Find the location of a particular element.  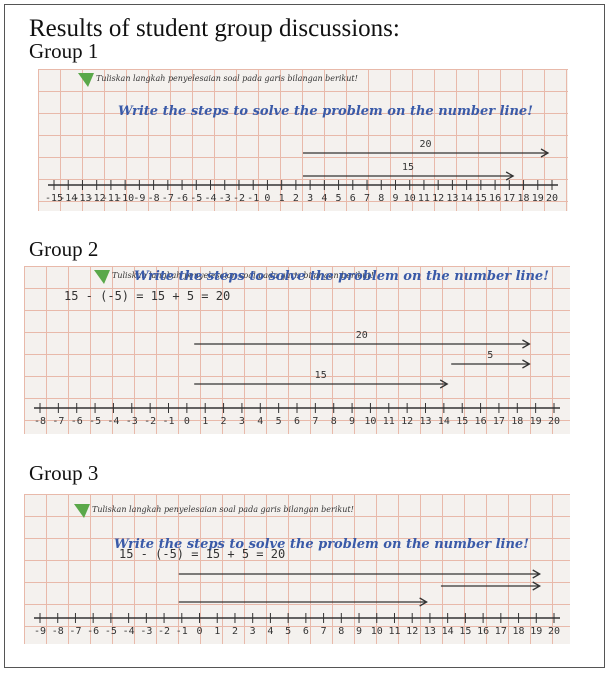

tick-label: -10 is located at coordinates (125, 198).